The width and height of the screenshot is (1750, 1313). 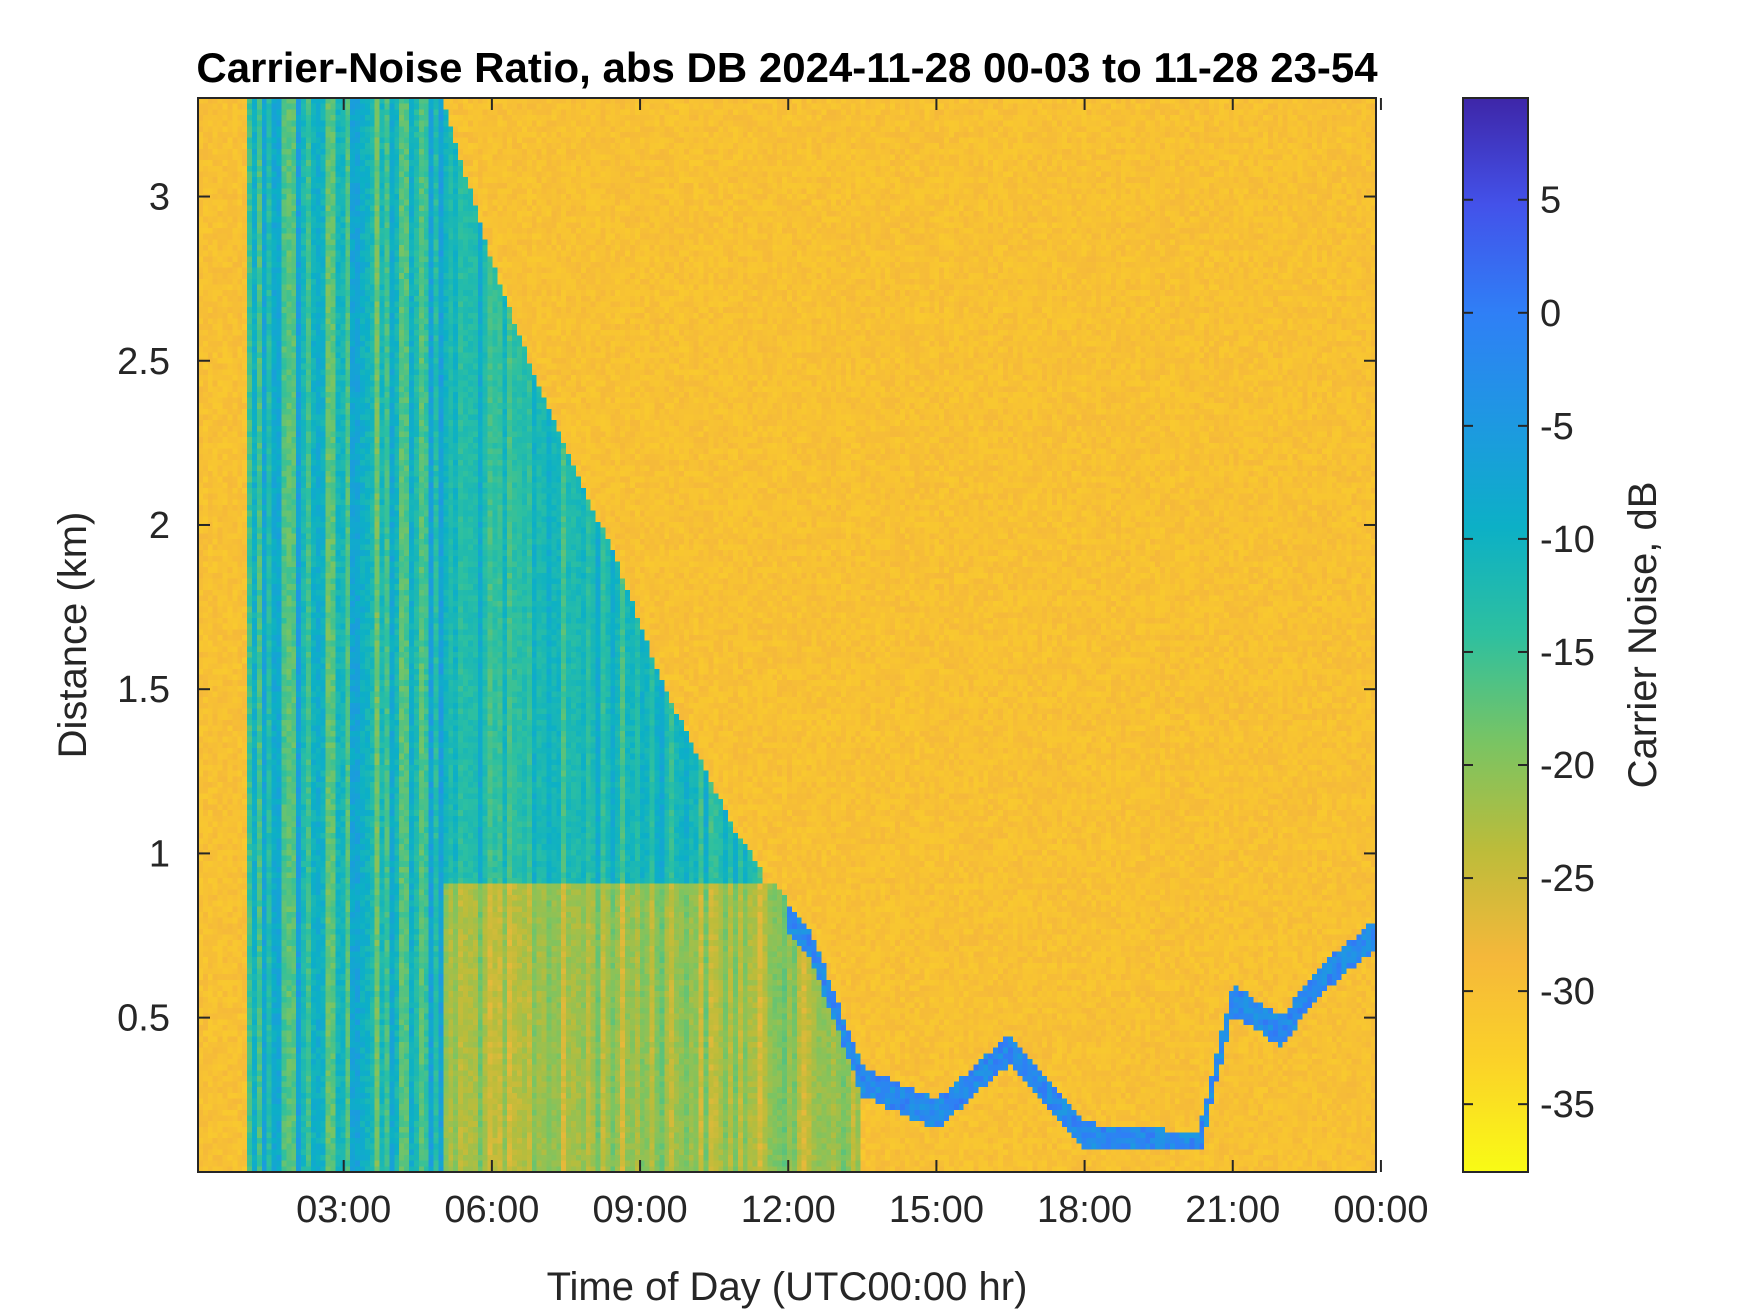 What do you see at coordinates (1567, 653) in the screenshot?
I see `colorbar-tick-label: -15` at bounding box center [1567, 653].